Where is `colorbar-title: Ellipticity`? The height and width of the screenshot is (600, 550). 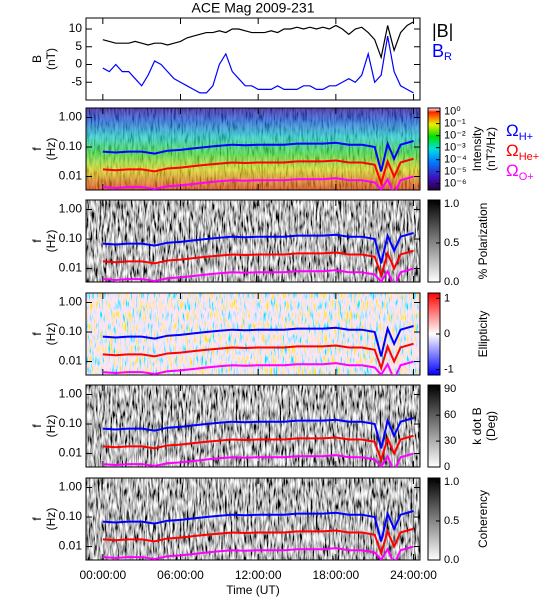
colorbar-title: Ellipticity is located at coordinates (483, 334).